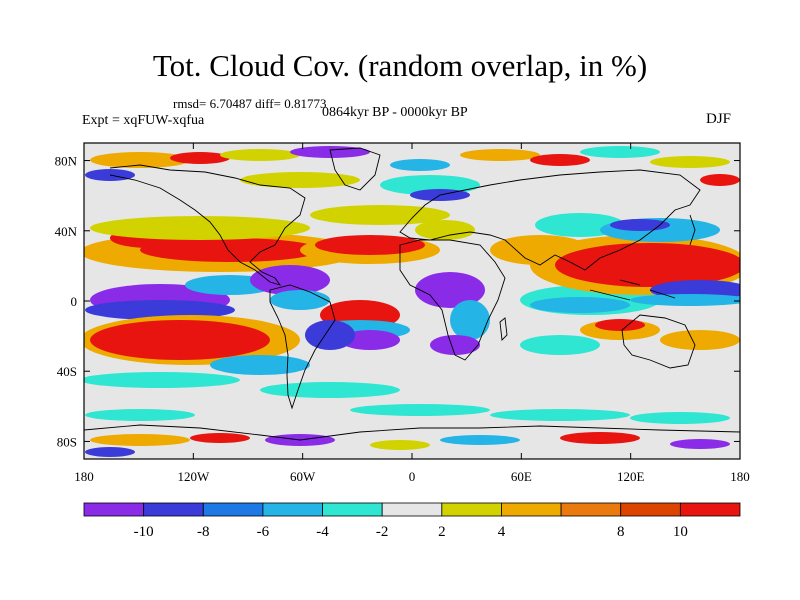 The image size is (800, 600). What do you see at coordinates (67, 441) in the screenshot?
I see `lat-tick-label: 80S` at bounding box center [67, 441].